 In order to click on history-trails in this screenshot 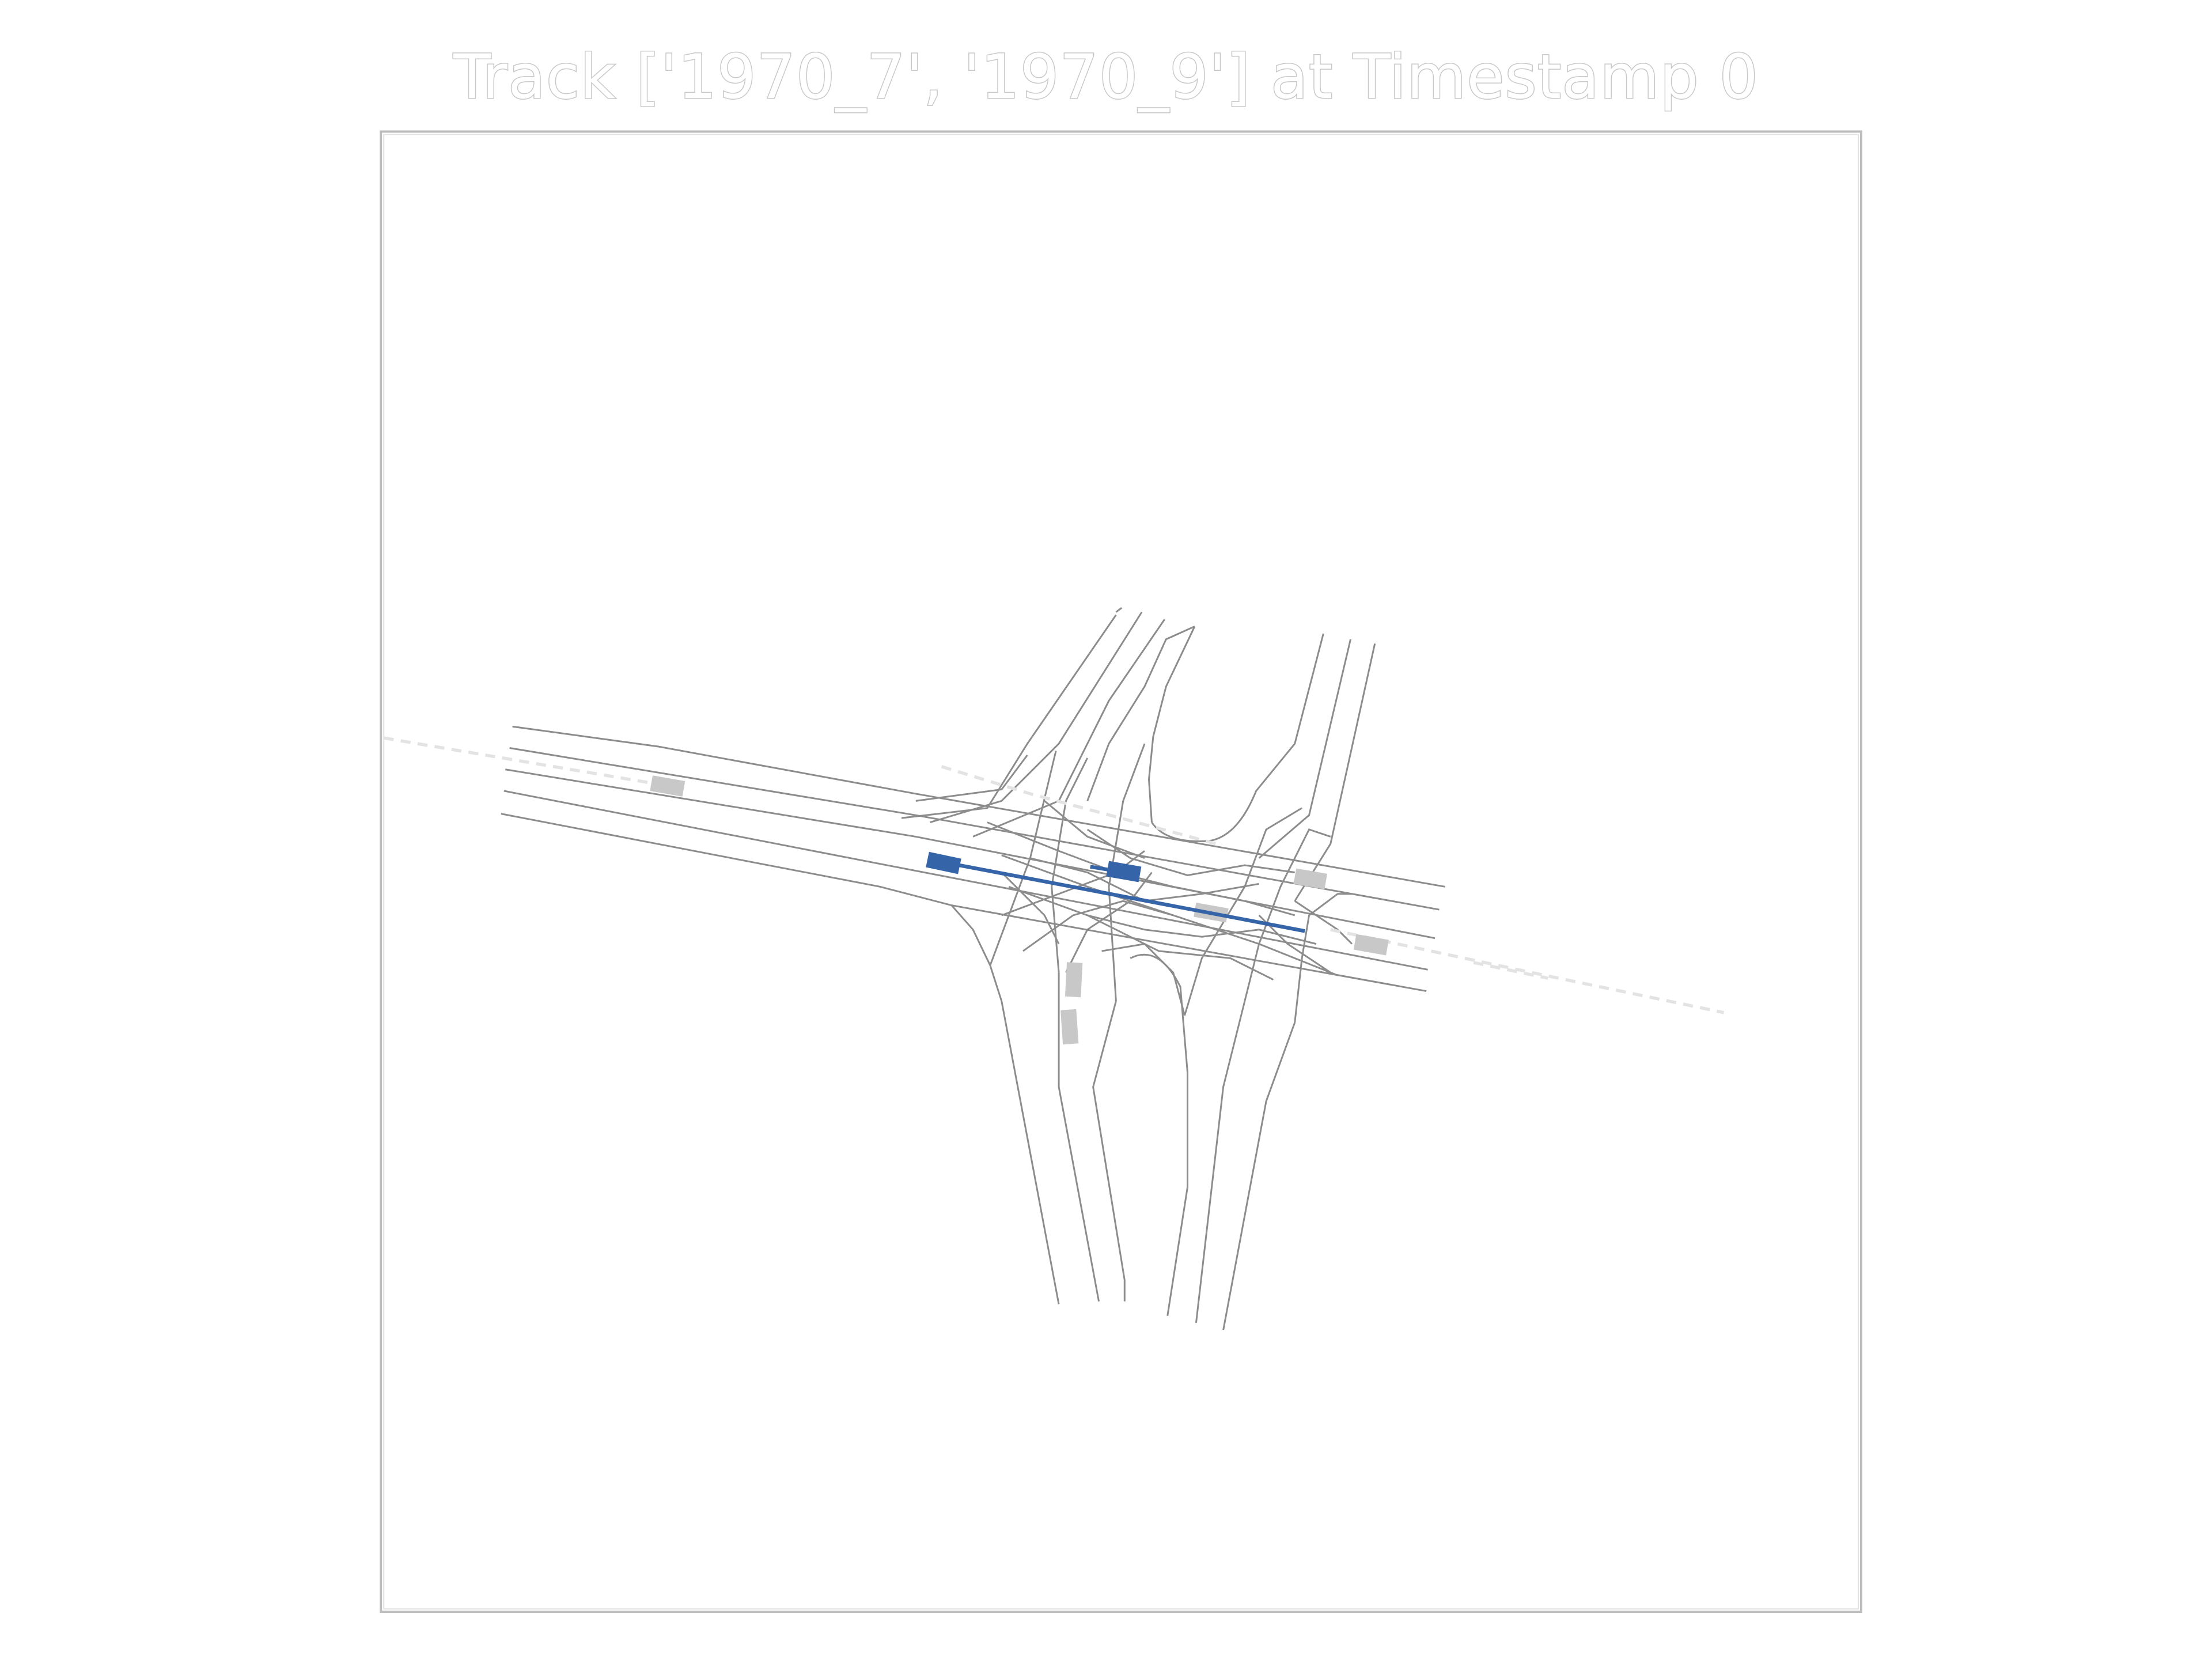, I will do `click(1054, 875)`.